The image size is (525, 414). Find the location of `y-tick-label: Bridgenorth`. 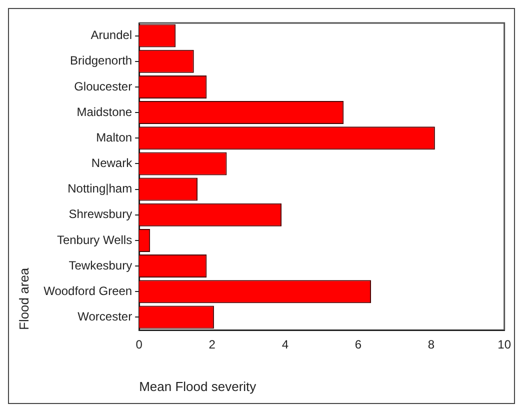

y-tick-label: Bridgenorth is located at coordinates (101, 61).